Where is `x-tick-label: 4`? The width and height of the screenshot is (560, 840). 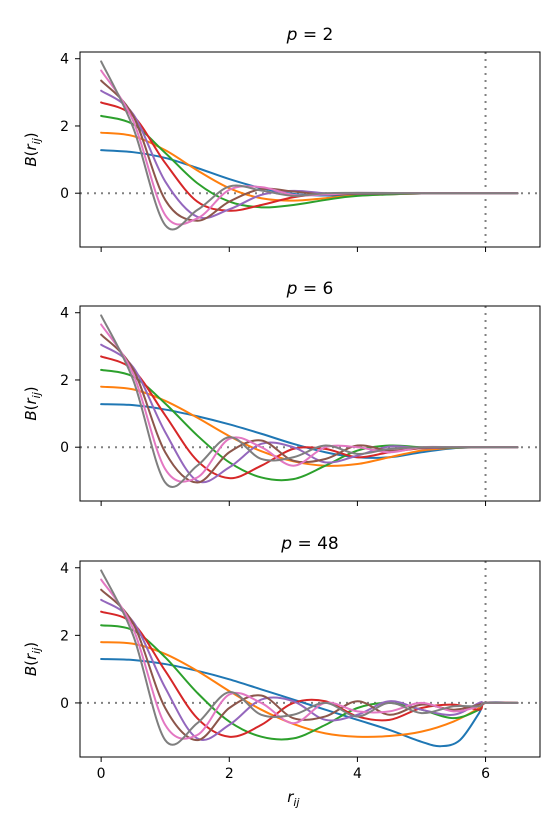
x-tick-label: 4 is located at coordinates (357, 774).